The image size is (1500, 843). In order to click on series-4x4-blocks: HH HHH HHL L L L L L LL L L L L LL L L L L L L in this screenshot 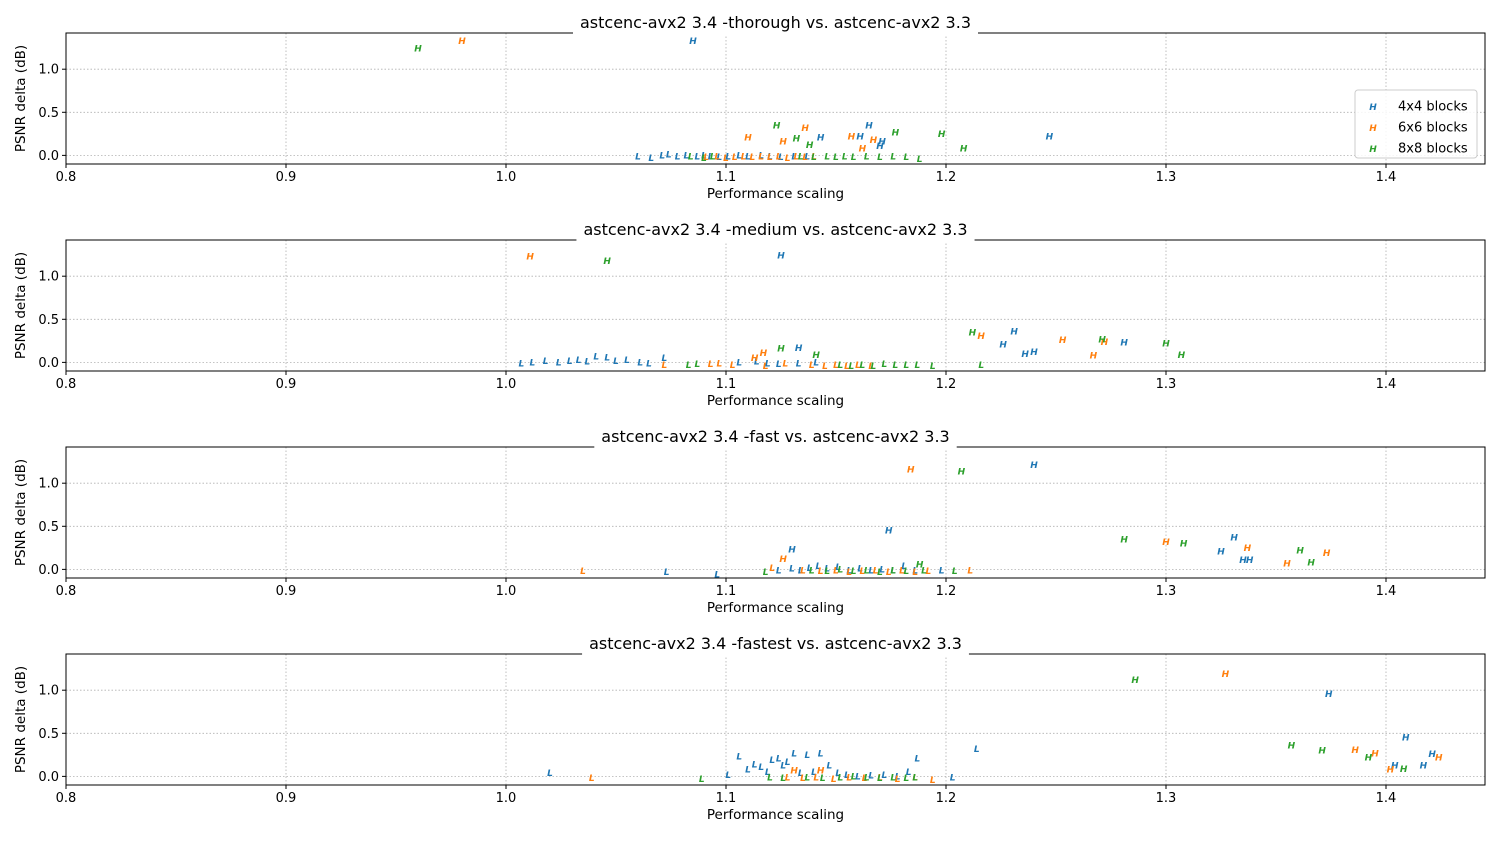, I will do `click(824, 311)`.